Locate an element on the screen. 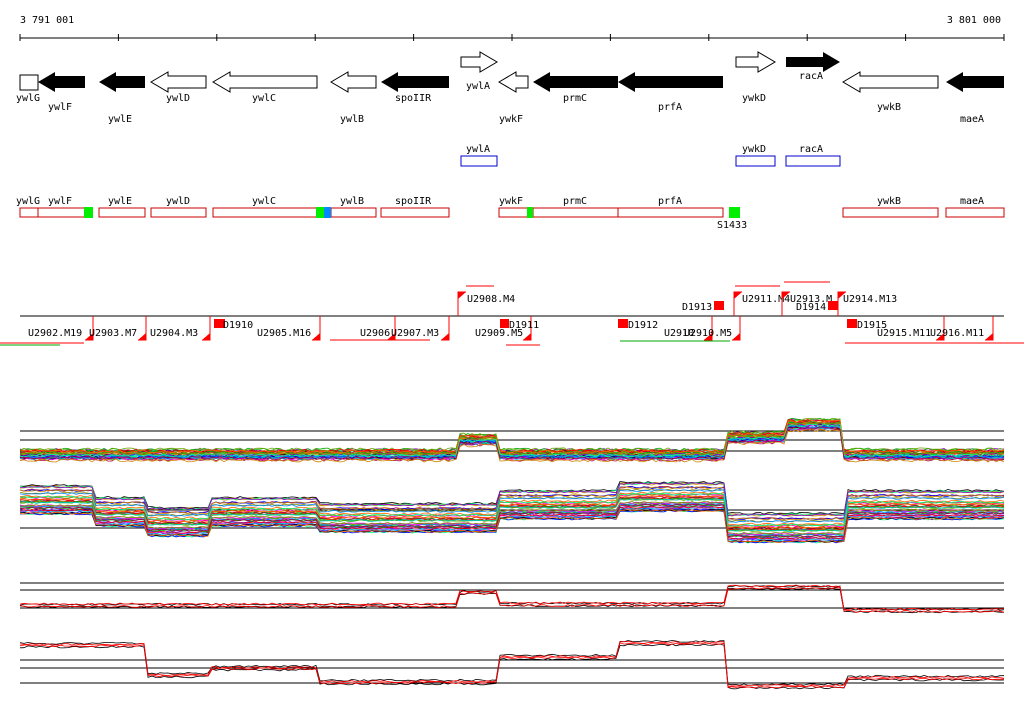 This screenshot has width=1024, height=714. breakpoint-d1911: D1911 is located at coordinates (519, 325).